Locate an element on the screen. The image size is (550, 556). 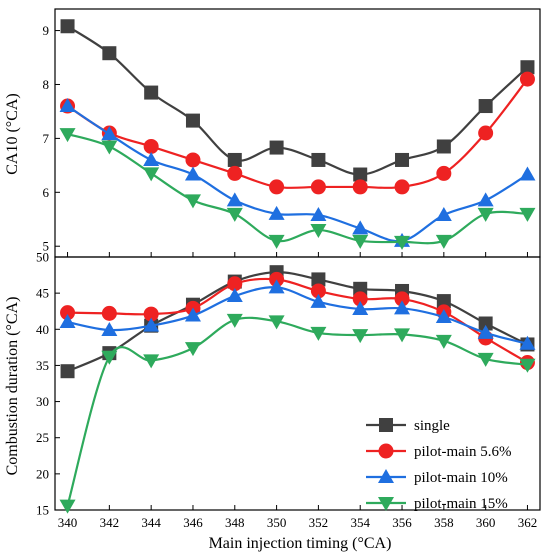
ca10-y-tick-label: 5 is located at coordinates (46, 246).